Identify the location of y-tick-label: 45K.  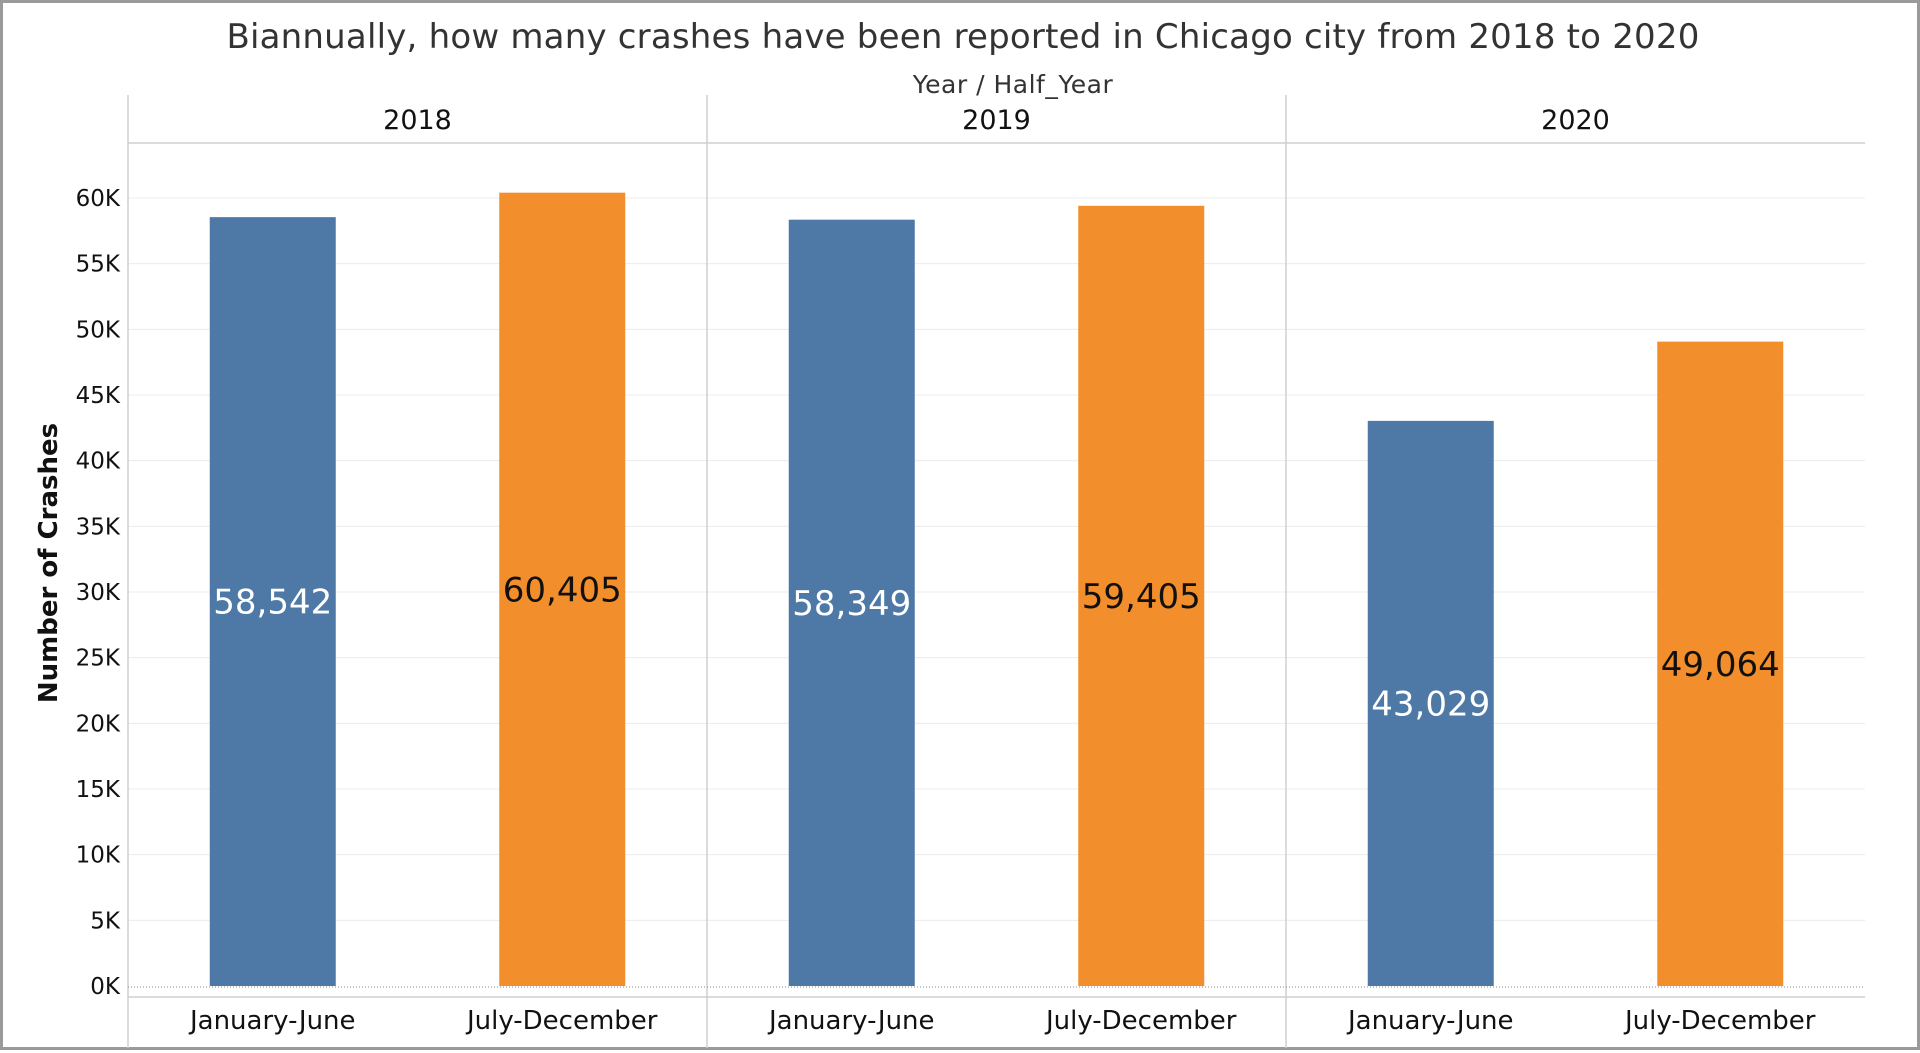
(98, 396).